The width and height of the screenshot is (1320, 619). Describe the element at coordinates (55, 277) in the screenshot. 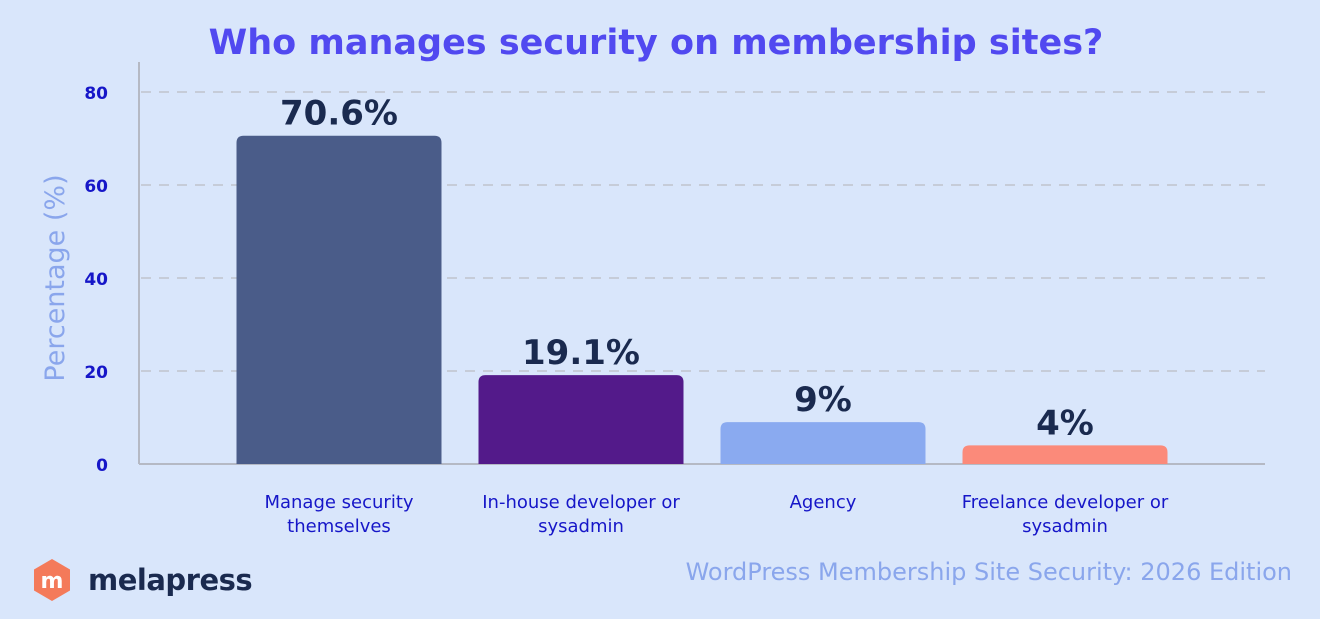

I see `y-axis-label: Percentage (%)` at that location.